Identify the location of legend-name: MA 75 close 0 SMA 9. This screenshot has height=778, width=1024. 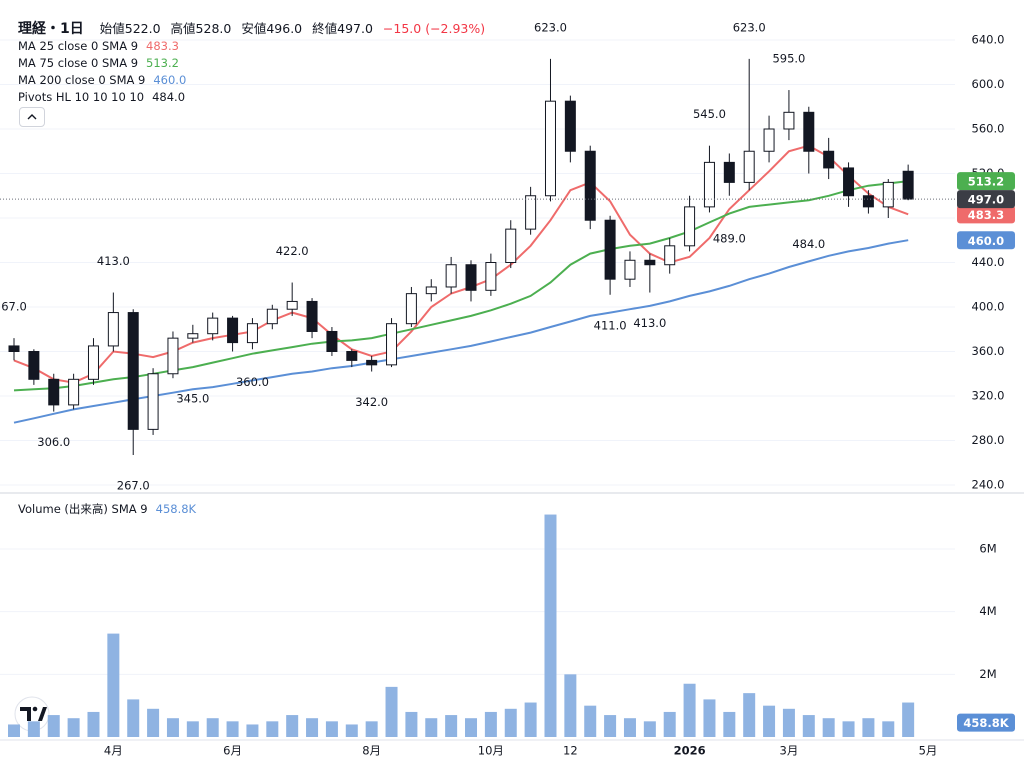
(78, 63).